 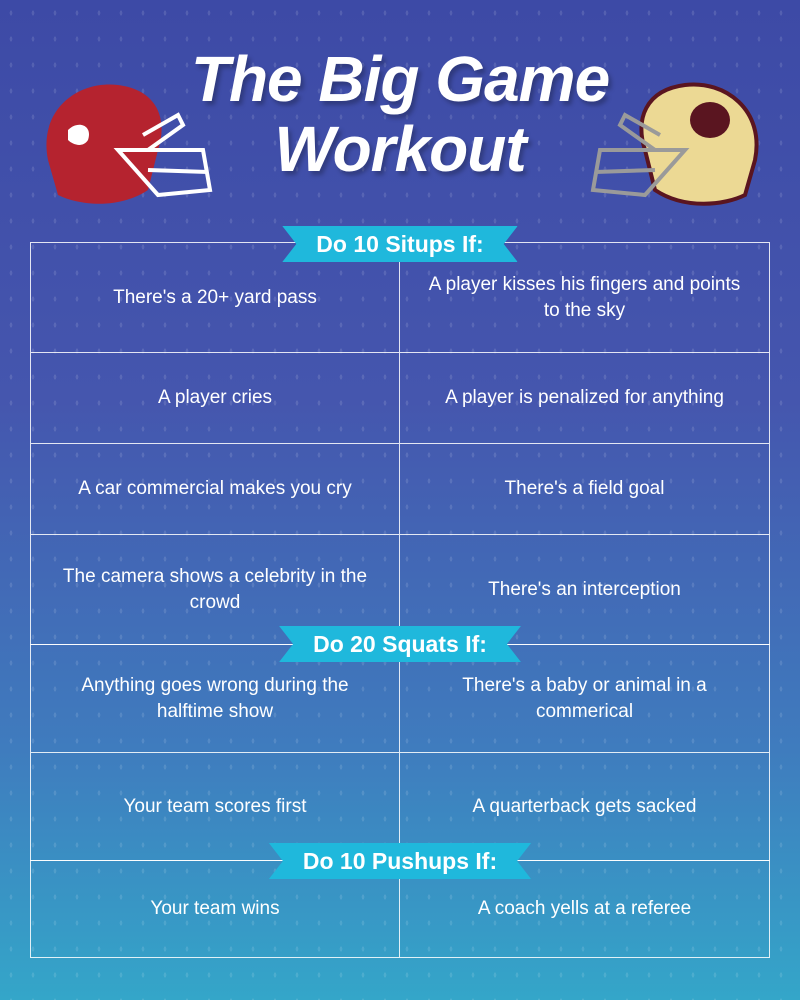 I want to click on red-helmet-icon, so click(x=129, y=144).